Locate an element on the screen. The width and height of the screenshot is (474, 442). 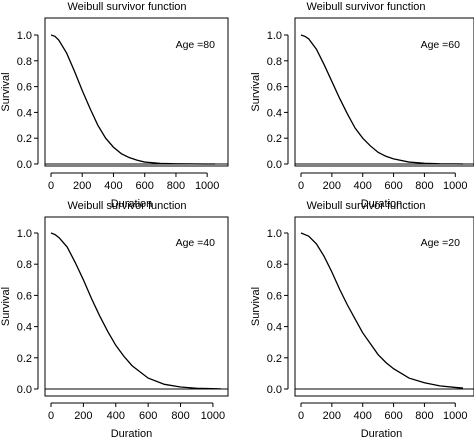
age-annotation: Age =20 is located at coordinates (441, 243).